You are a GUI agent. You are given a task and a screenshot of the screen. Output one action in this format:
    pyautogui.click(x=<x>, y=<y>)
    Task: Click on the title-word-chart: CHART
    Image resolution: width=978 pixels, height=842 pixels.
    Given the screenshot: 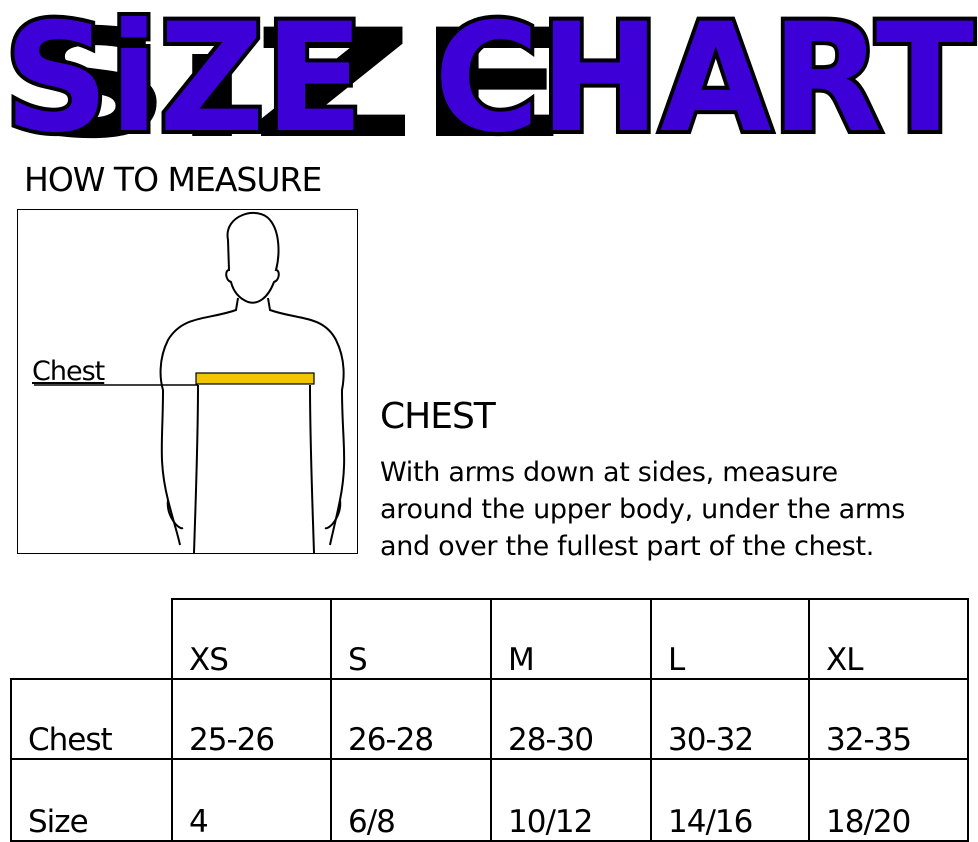 What is the action you would take?
    pyautogui.click(x=704, y=75)
    